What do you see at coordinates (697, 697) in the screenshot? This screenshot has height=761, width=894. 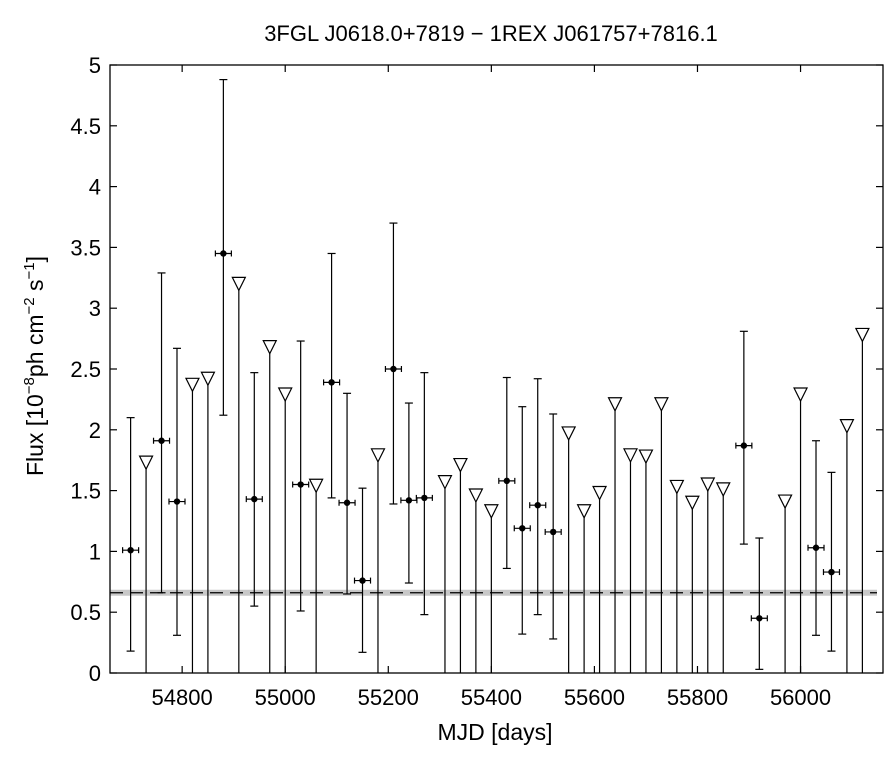 I see `x-tick-label: 55800` at bounding box center [697, 697].